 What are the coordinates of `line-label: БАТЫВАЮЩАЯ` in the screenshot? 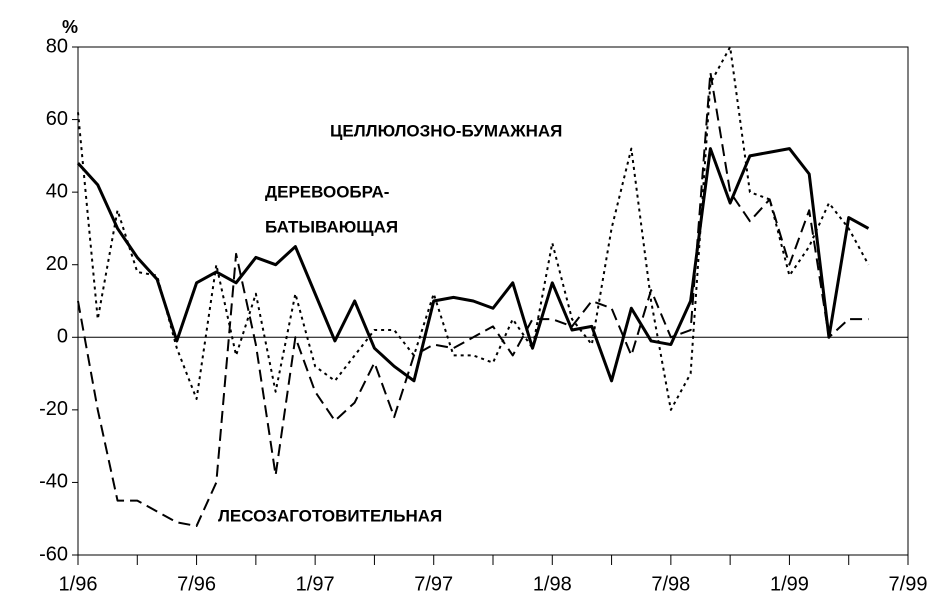 It's located at (331, 226).